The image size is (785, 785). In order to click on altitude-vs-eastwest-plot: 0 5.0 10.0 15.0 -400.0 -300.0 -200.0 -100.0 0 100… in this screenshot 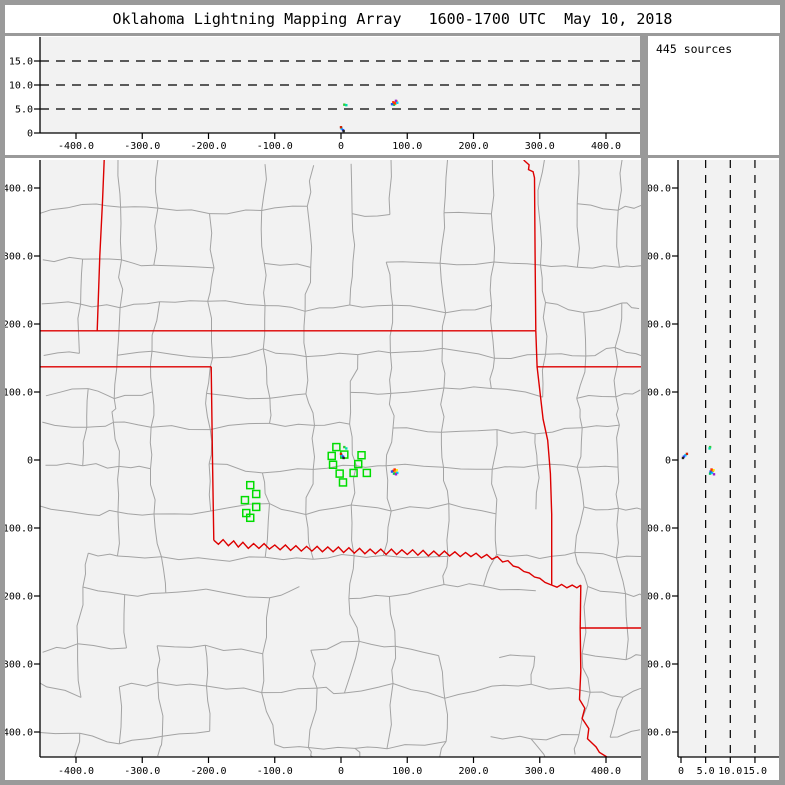, I will do `click(324, 94)`.